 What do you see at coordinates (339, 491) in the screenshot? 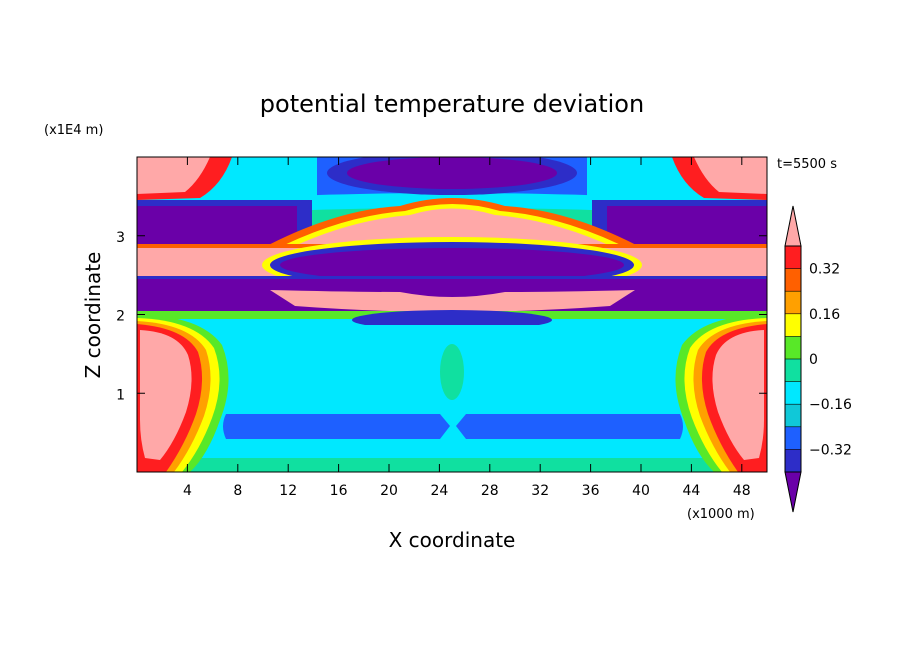
I see `x-tick-label: 16` at bounding box center [339, 491].